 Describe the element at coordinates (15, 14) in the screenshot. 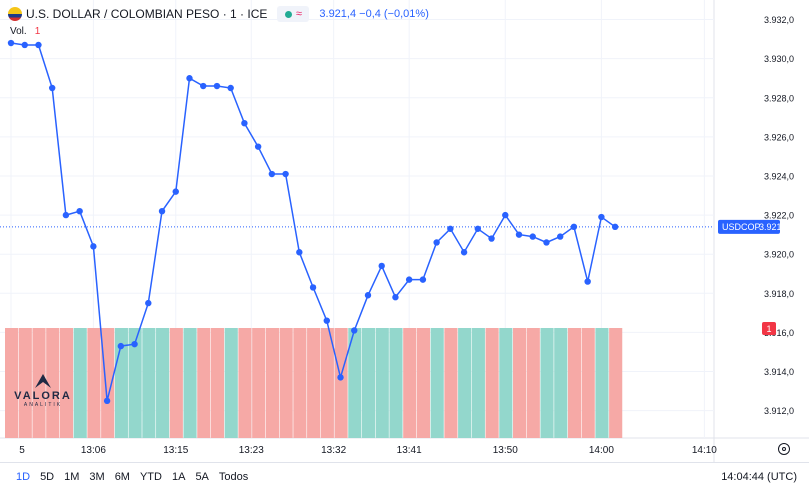

I see `flag-icon` at that location.